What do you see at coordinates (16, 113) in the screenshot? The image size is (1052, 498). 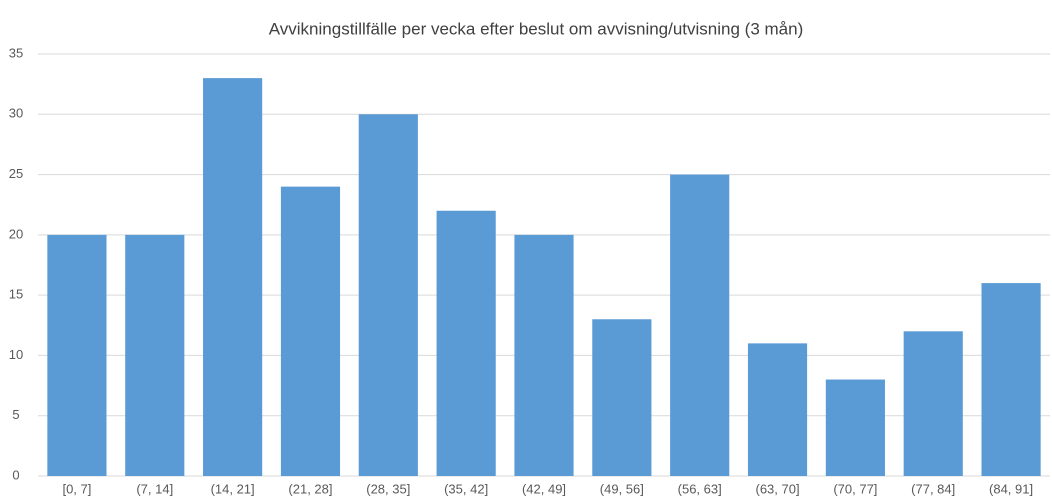 I see `y-tick-label: 30` at bounding box center [16, 113].